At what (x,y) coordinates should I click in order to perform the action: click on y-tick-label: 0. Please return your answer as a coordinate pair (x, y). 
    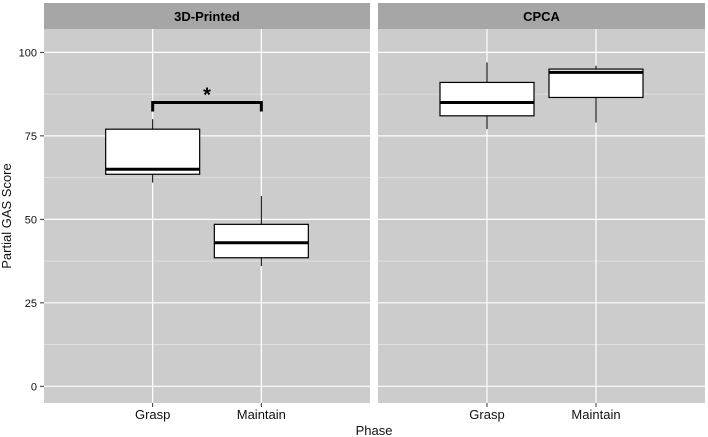
    Looking at the image, I should click on (34, 387).